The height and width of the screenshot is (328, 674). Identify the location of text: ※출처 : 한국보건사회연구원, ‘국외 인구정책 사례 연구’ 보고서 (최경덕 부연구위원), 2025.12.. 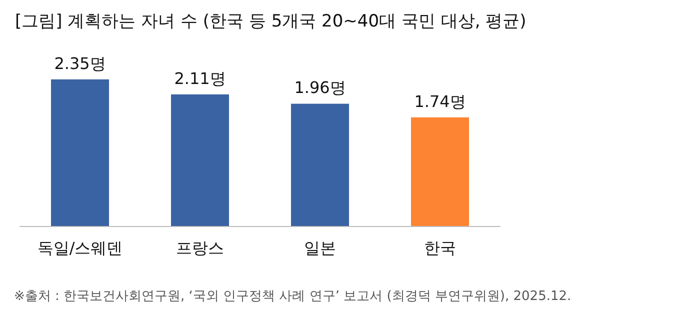
(293, 296).